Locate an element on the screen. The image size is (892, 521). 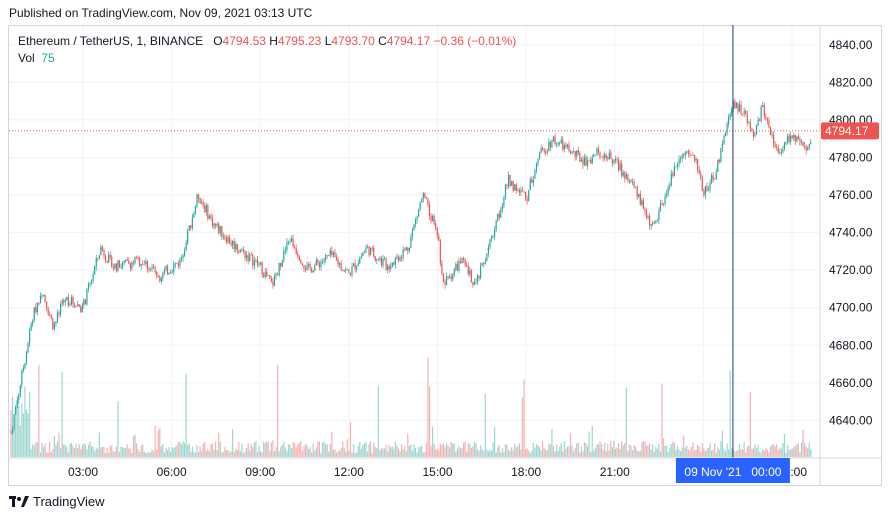
high-label: H is located at coordinates (273, 41).